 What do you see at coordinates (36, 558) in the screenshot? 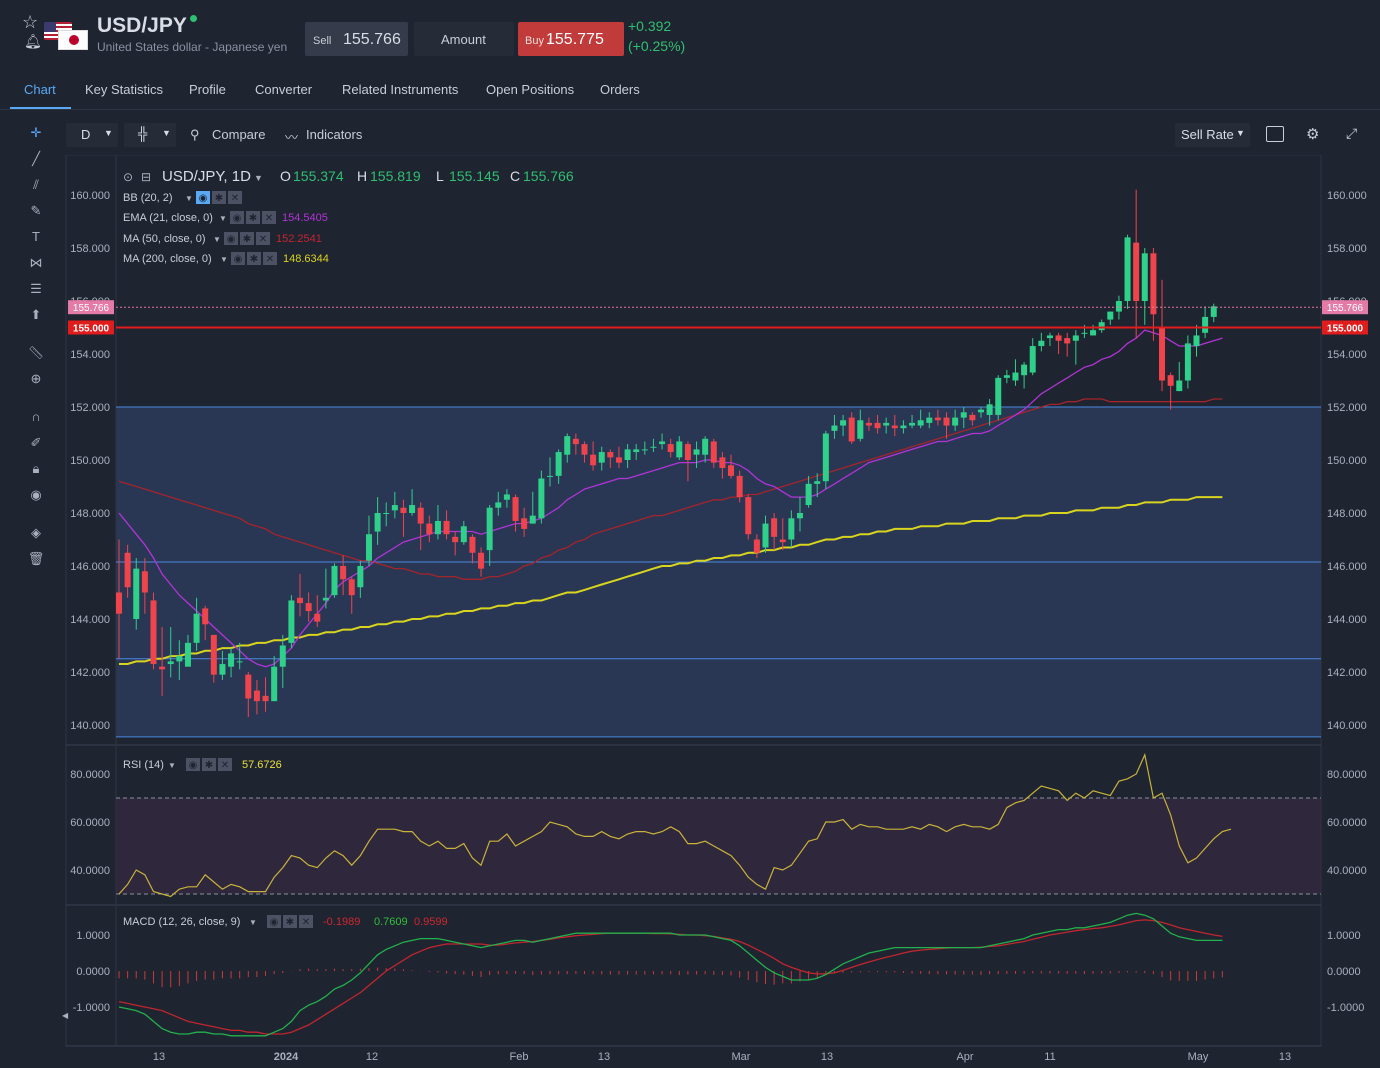
I see `trash-icon: 🗑︎` at bounding box center [36, 558].